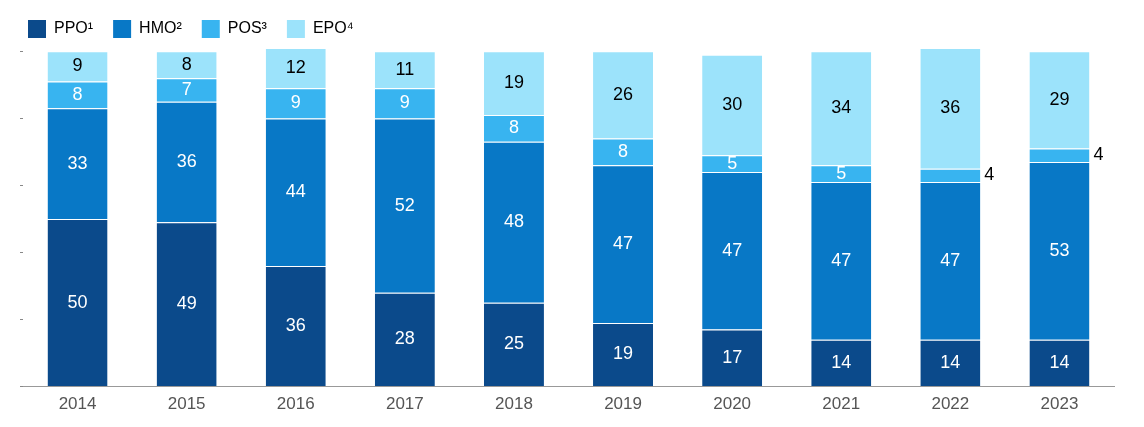  What do you see at coordinates (333, 28) in the screenshot?
I see `legend-label: EPO⁴` at bounding box center [333, 28].